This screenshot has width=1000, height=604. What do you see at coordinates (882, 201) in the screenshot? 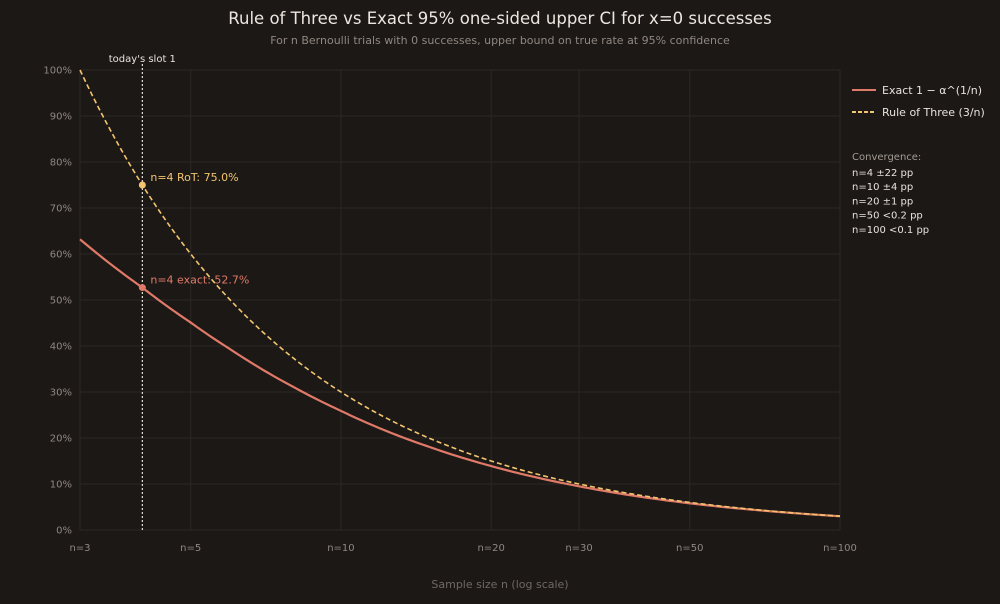
I see `convergence-line: n=20 ±1 pp` at bounding box center [882, 201].